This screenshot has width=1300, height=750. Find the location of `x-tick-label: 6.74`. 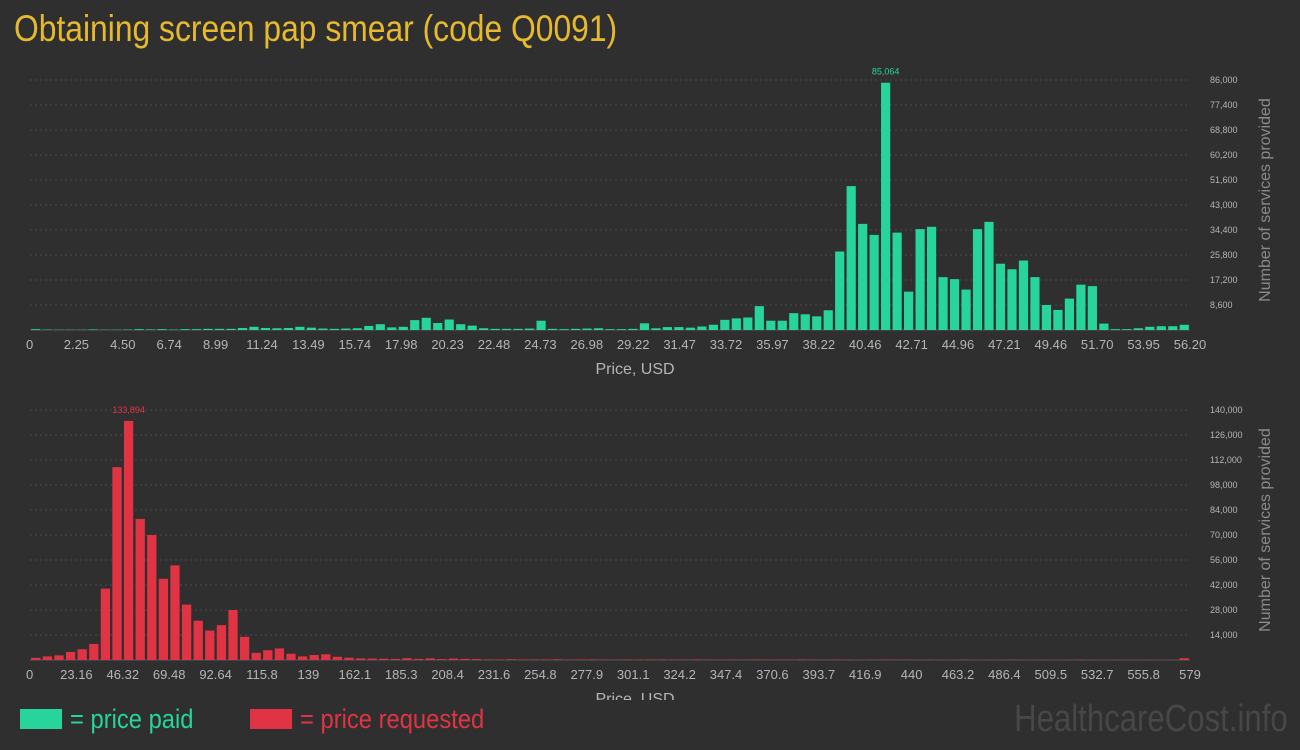

x-tick-label: 6.74 is located at coordinates (169, 344).